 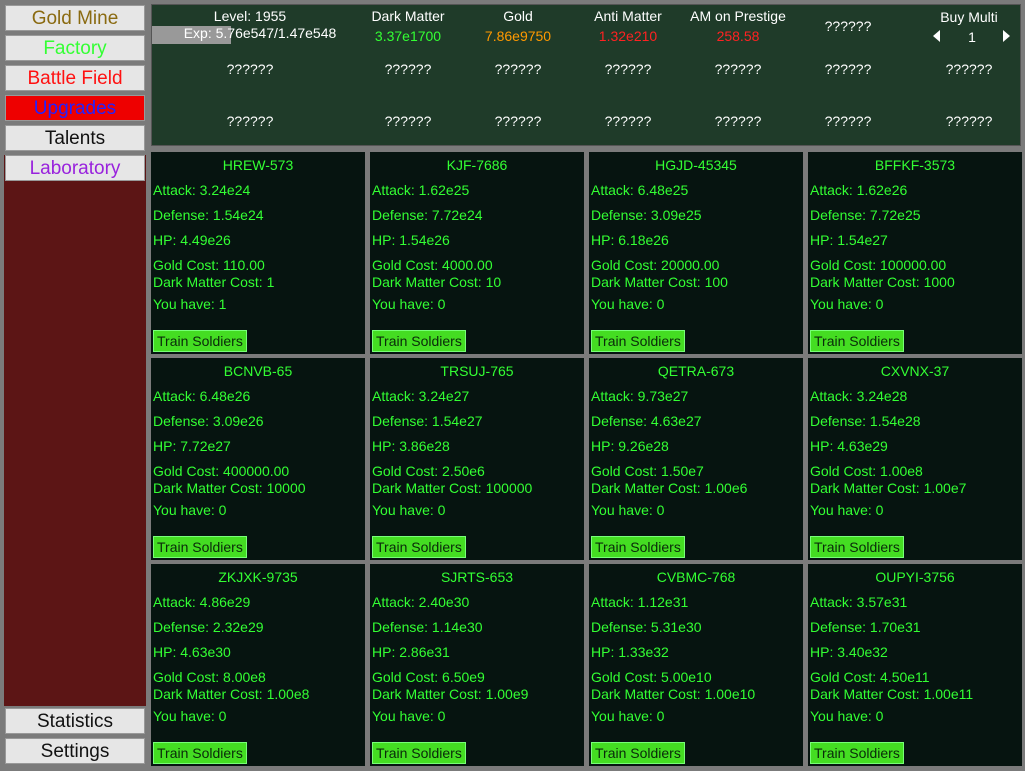 What do you see at coordinates (870, 677) in the screenshot?
I see `unit-gold-cost: Gold Cost: 4.50e11` at bounding box center [870, 677].